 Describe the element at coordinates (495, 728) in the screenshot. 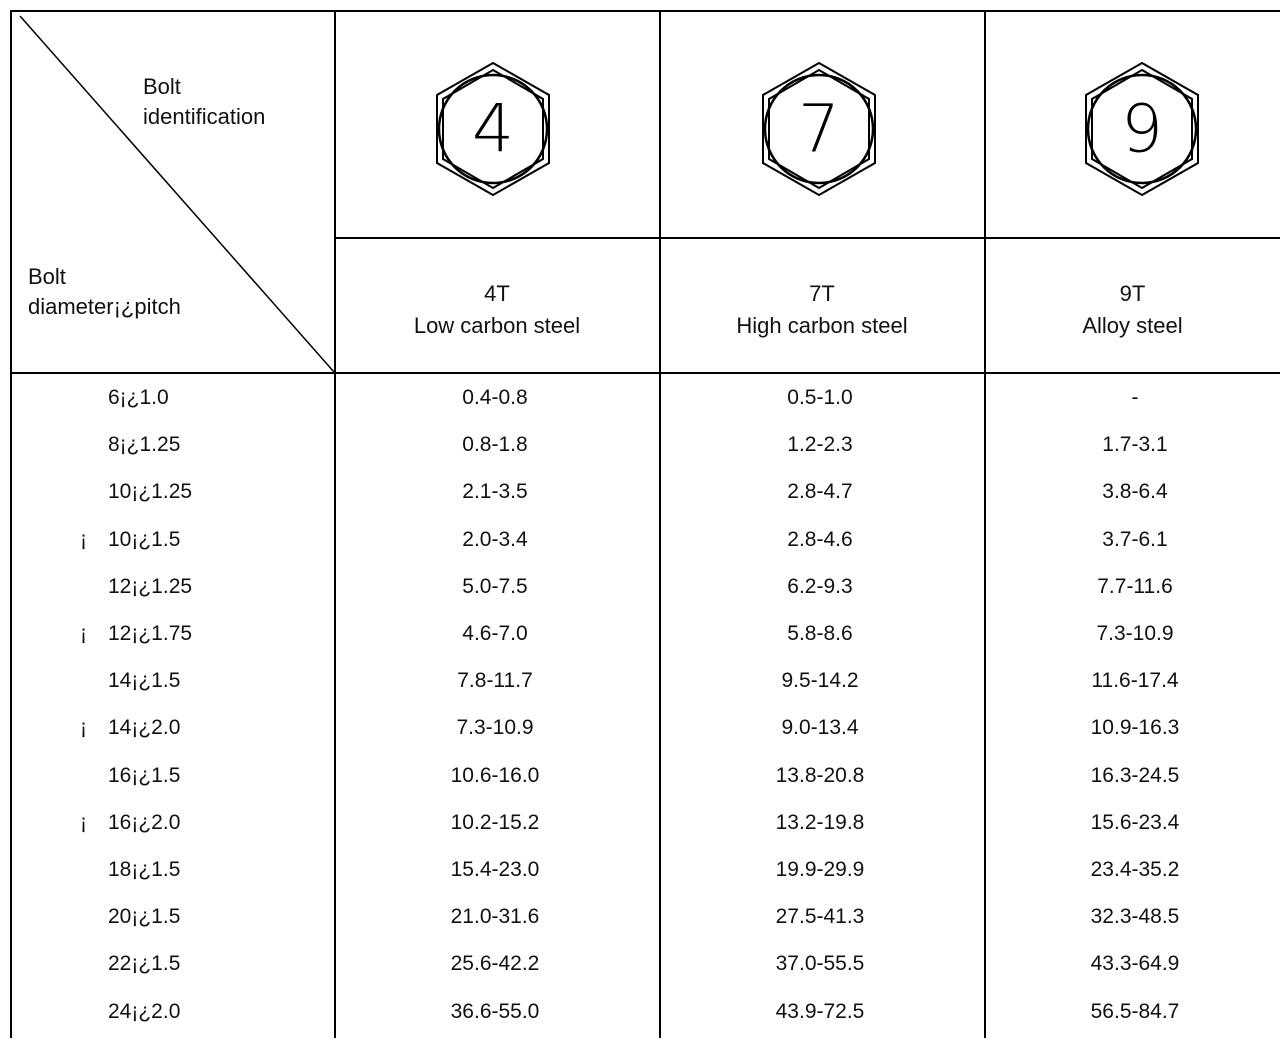

I see `torque-4t-cell: 7.3-10.9` at that location.